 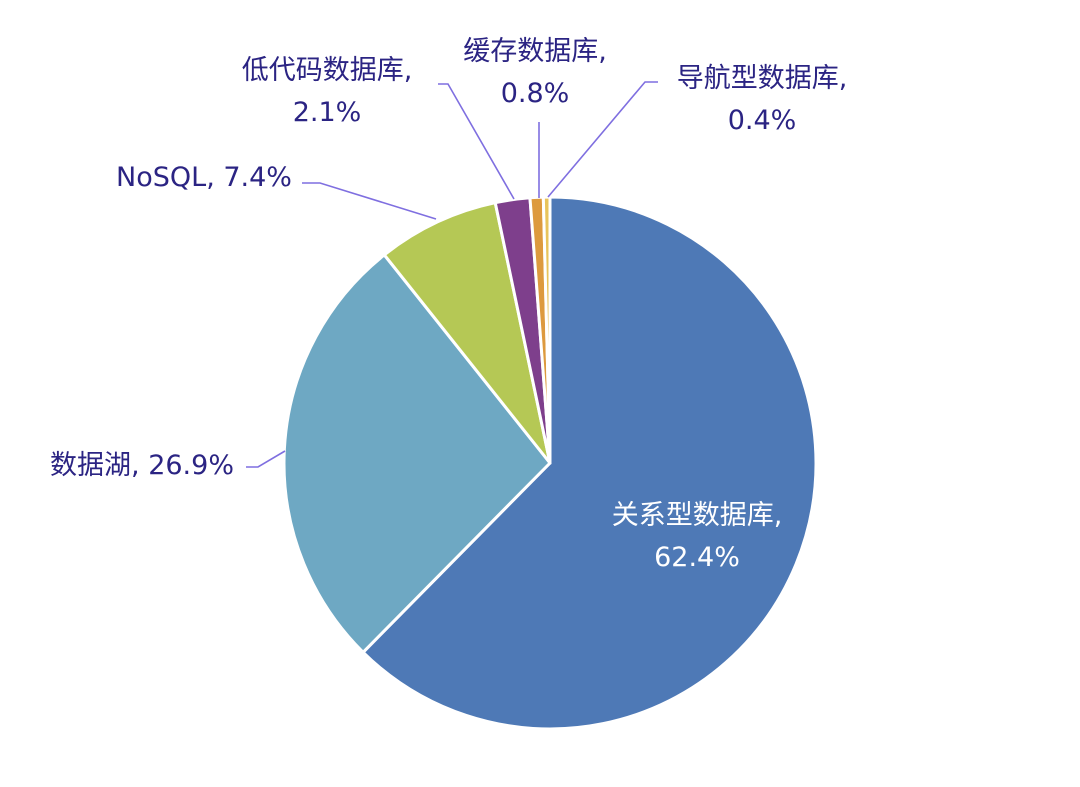 I want to click on slice-label-text: NoSQL, 7.4%, so click(x=204, y=177).